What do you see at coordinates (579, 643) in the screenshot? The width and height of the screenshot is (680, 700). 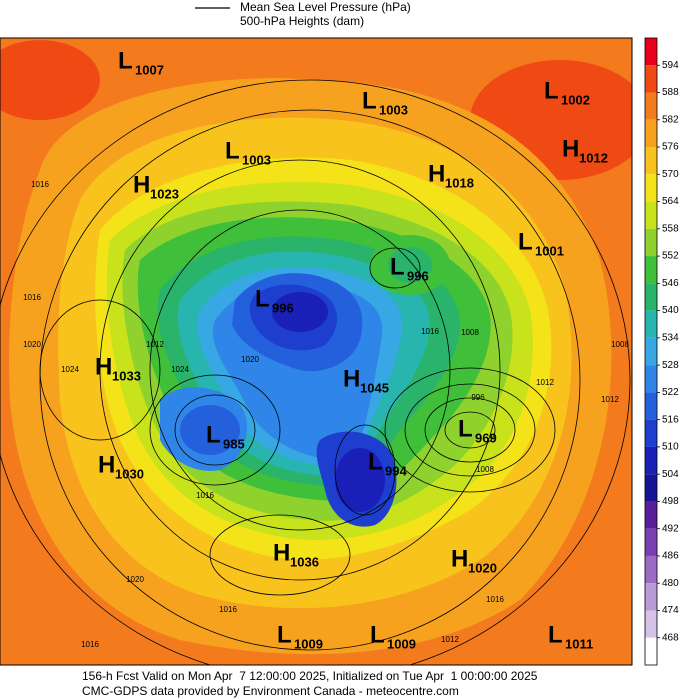 I see `center-value: 1011` at bounding box center [579, 643].